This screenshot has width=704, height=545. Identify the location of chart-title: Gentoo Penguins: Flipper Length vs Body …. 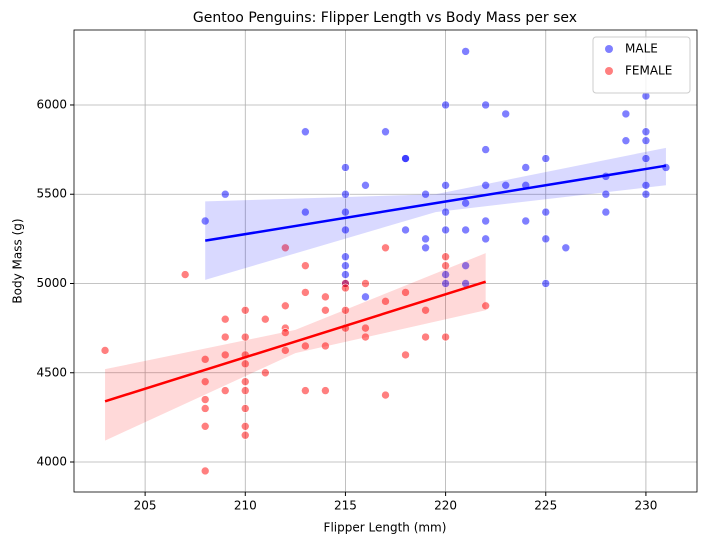
(385, 18).